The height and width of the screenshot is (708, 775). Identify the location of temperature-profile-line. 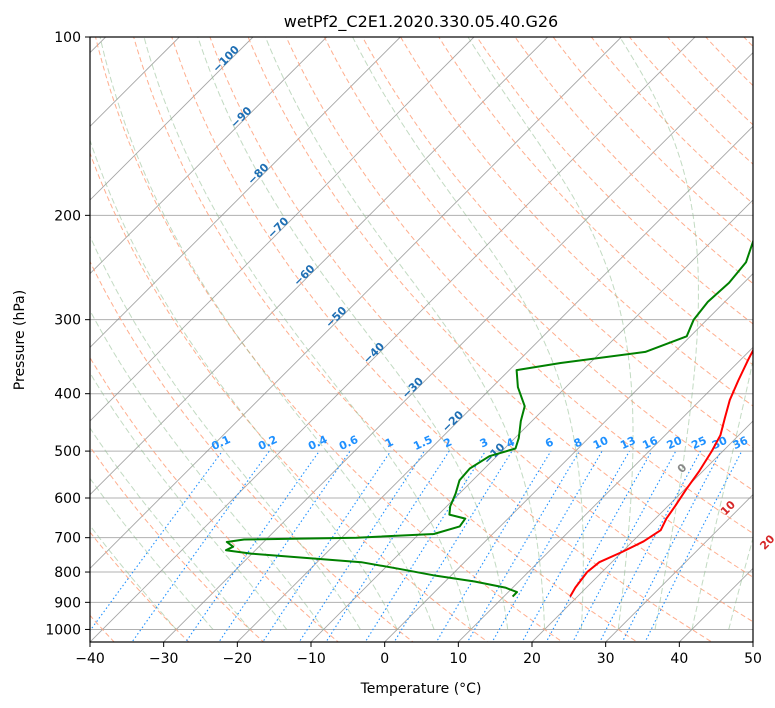
(661, 473).